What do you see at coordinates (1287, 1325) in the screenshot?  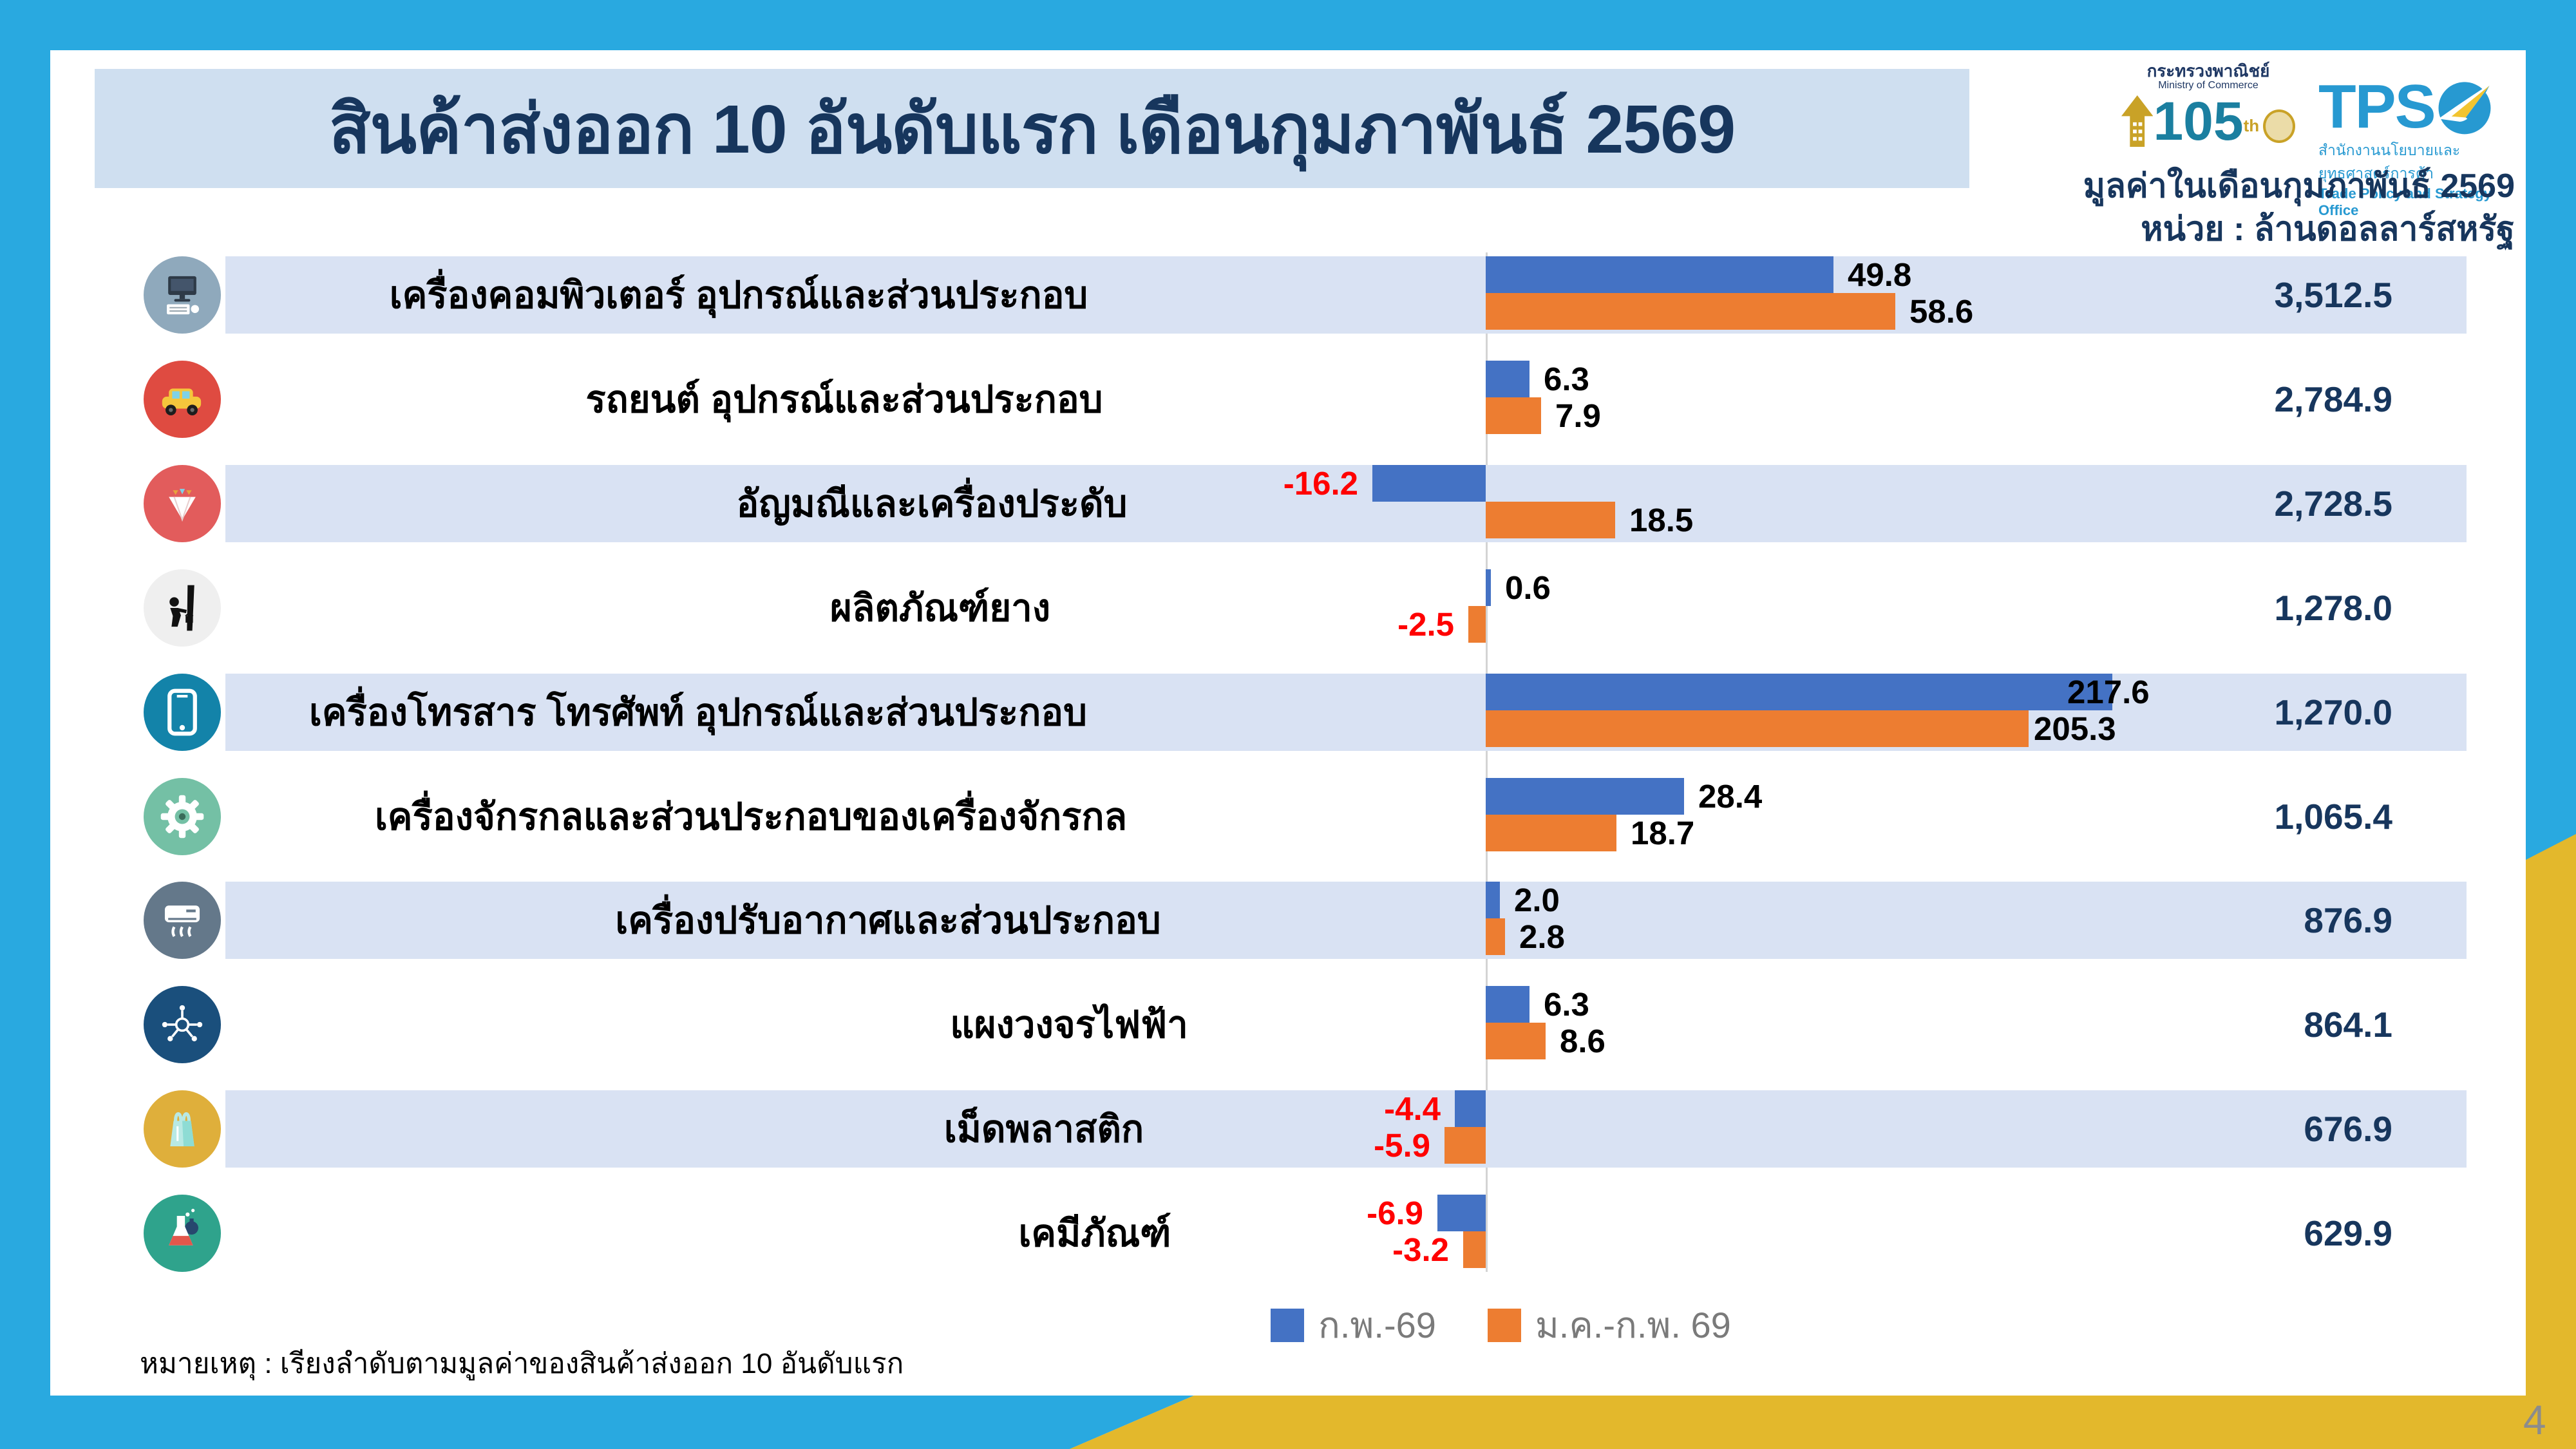 I see `legend-swatch-blue` at bounding box center [1287, 1325].